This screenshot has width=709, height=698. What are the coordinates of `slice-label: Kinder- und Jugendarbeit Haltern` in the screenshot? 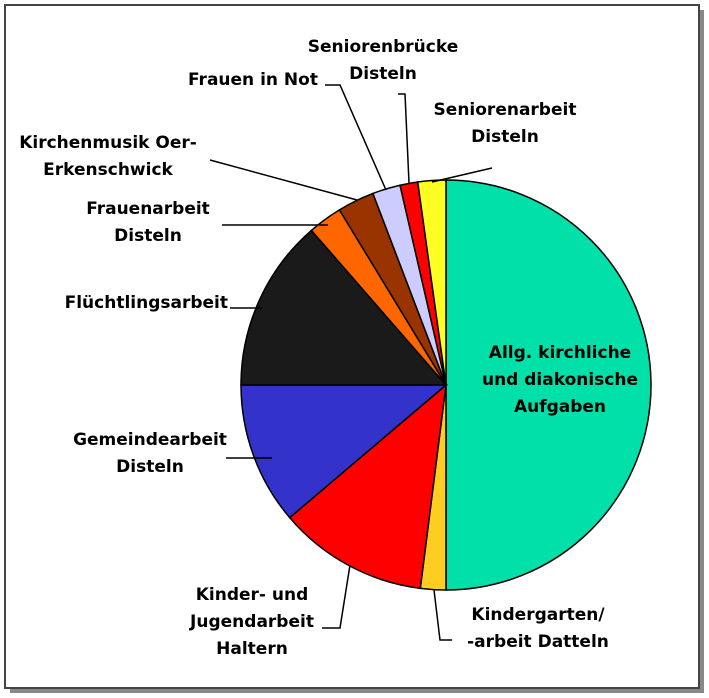 It's located at (251, 622).